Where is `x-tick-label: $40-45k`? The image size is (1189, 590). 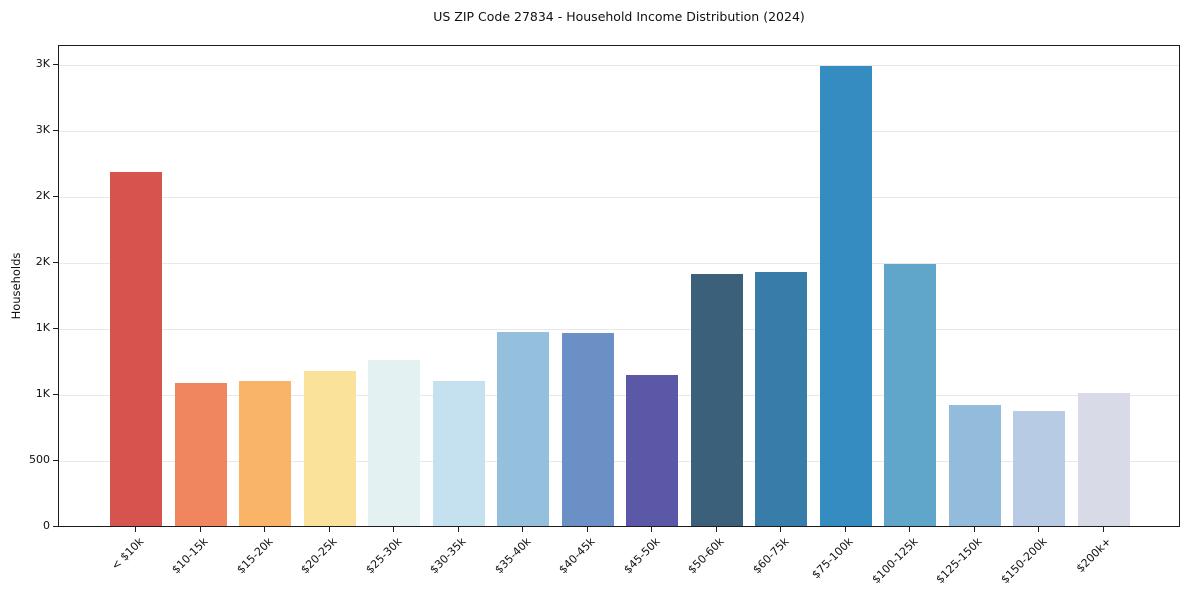
x-tick-label: $40-45k is located at coordinates (577, 556).